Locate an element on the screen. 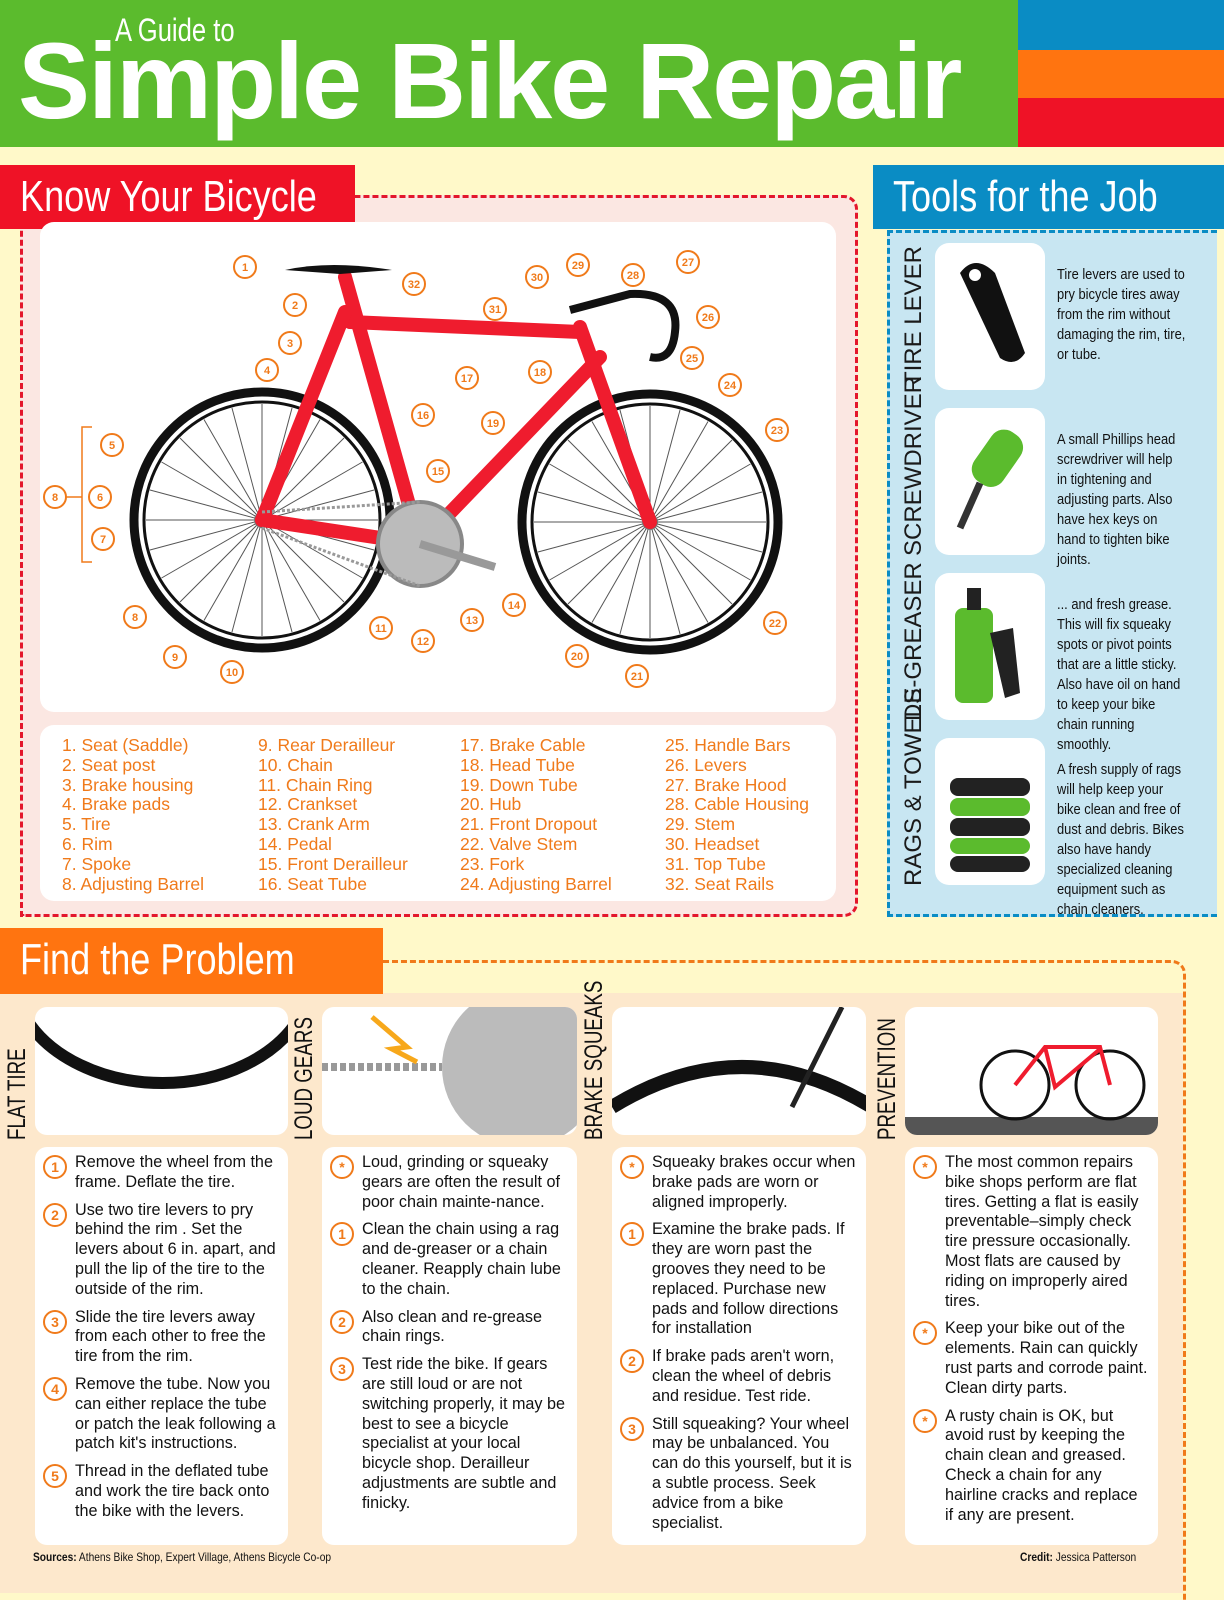 The image size is (1224, 1600). legend-item: 9. Rear Derailleur is located at coordinates (327, 745).